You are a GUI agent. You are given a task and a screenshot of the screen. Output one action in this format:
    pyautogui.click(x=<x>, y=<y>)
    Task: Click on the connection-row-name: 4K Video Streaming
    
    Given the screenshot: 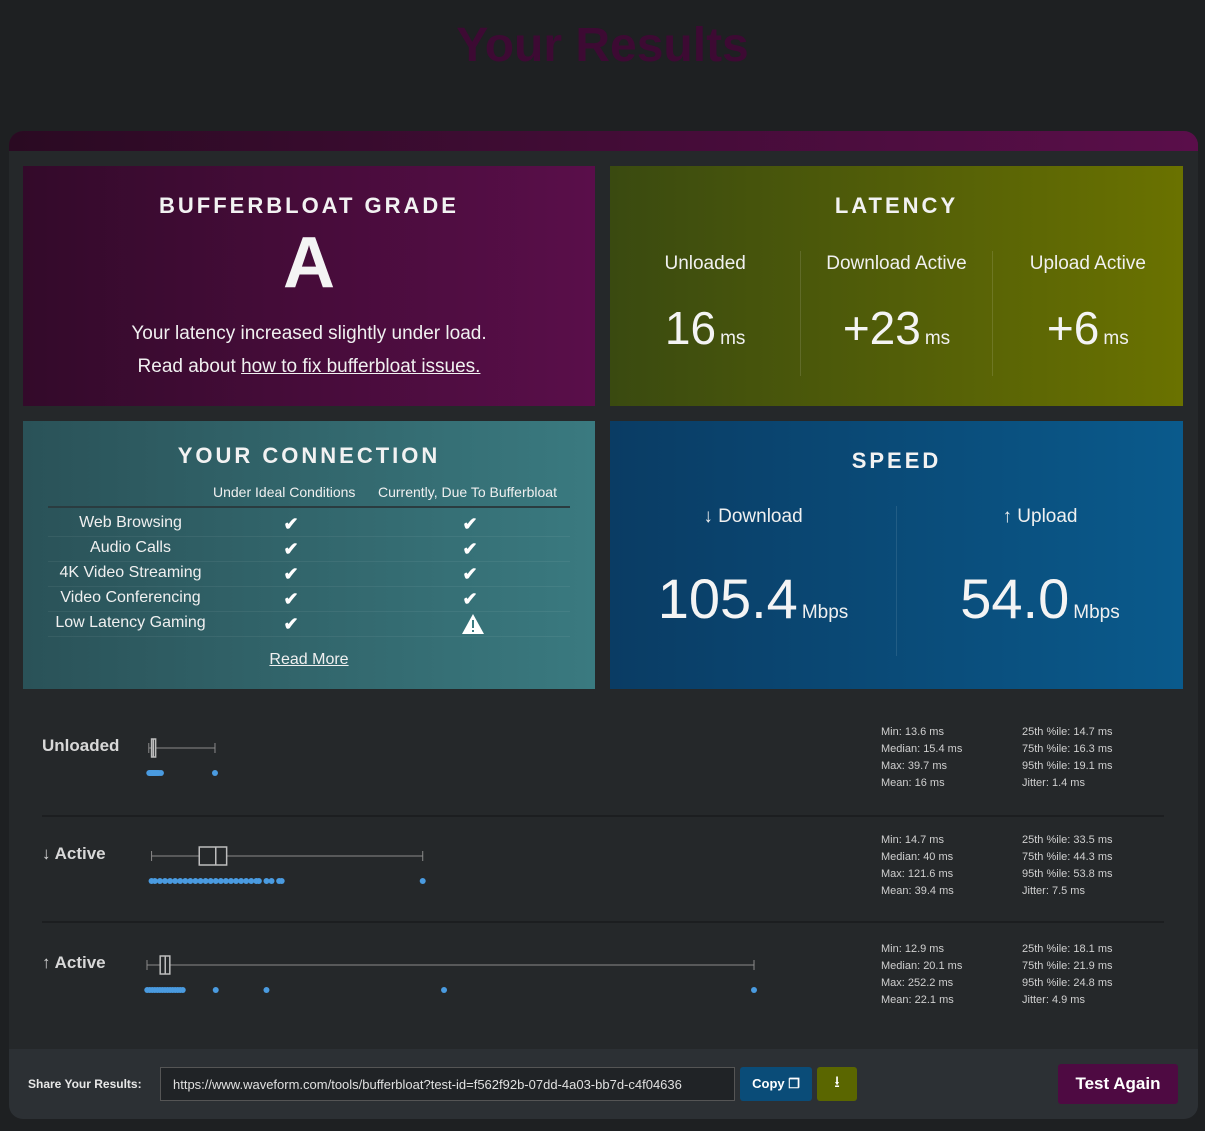 What is the action you would take?
    pyautogui.click(x=130, y=572)
    